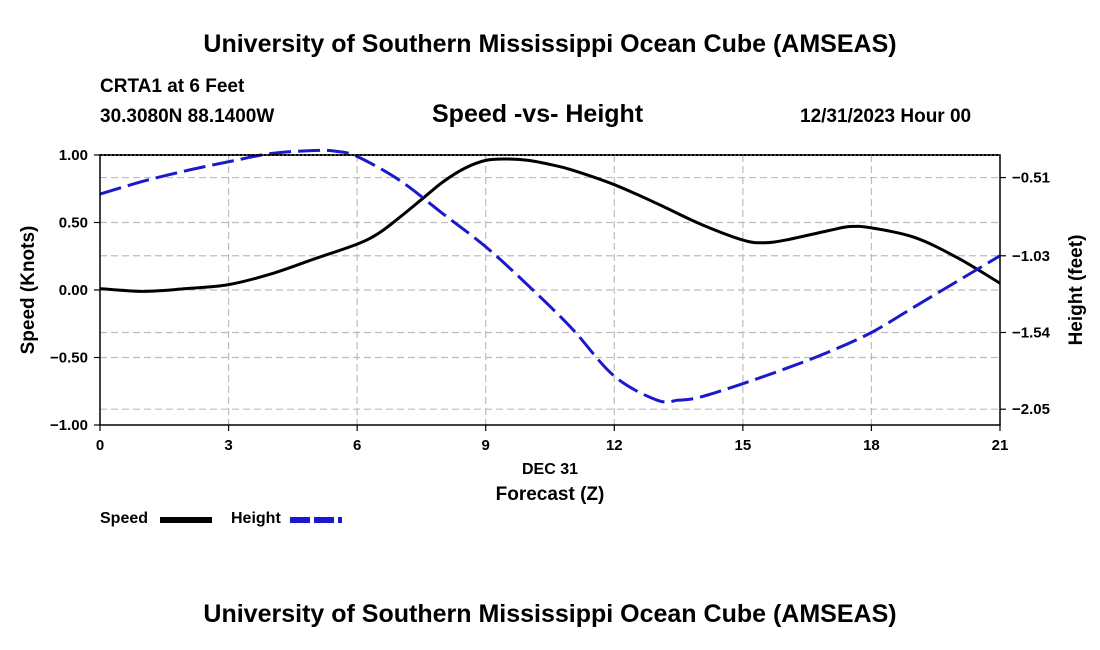  I want to click on x-axis-sublabel: DEC 31, so click(550, 469).